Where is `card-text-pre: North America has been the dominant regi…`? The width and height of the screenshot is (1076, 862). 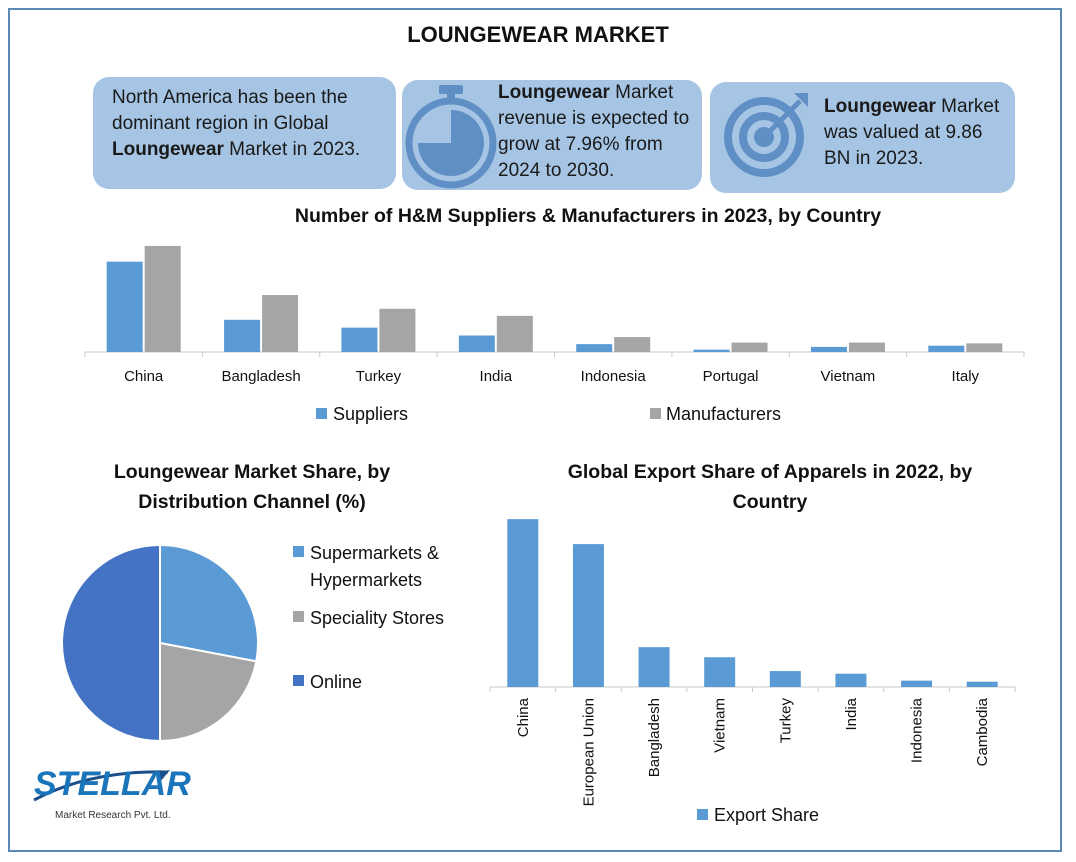
card-text-pre: North America has been the dominant regi… is located at coordinates (230, 110).